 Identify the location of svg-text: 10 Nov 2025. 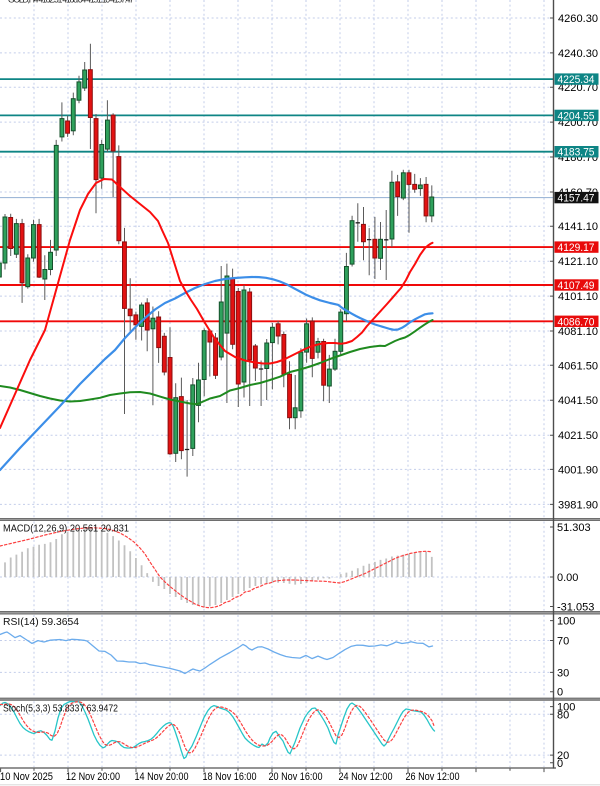
(26, 777).